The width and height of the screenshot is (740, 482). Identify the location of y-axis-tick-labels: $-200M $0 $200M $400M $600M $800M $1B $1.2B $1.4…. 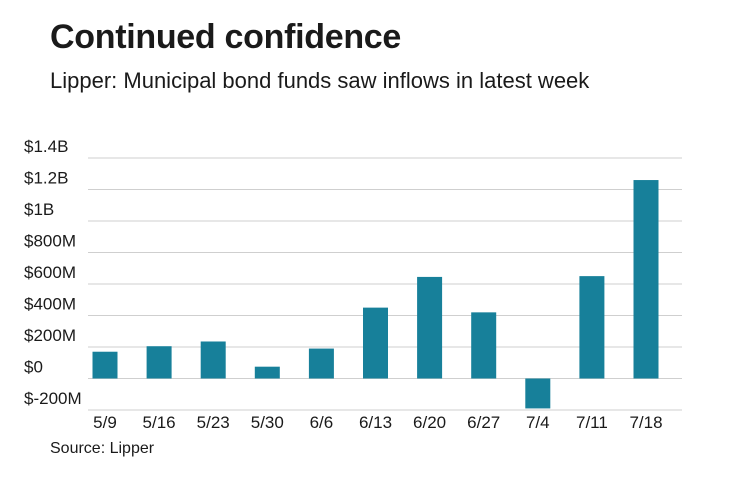
(53, 272).